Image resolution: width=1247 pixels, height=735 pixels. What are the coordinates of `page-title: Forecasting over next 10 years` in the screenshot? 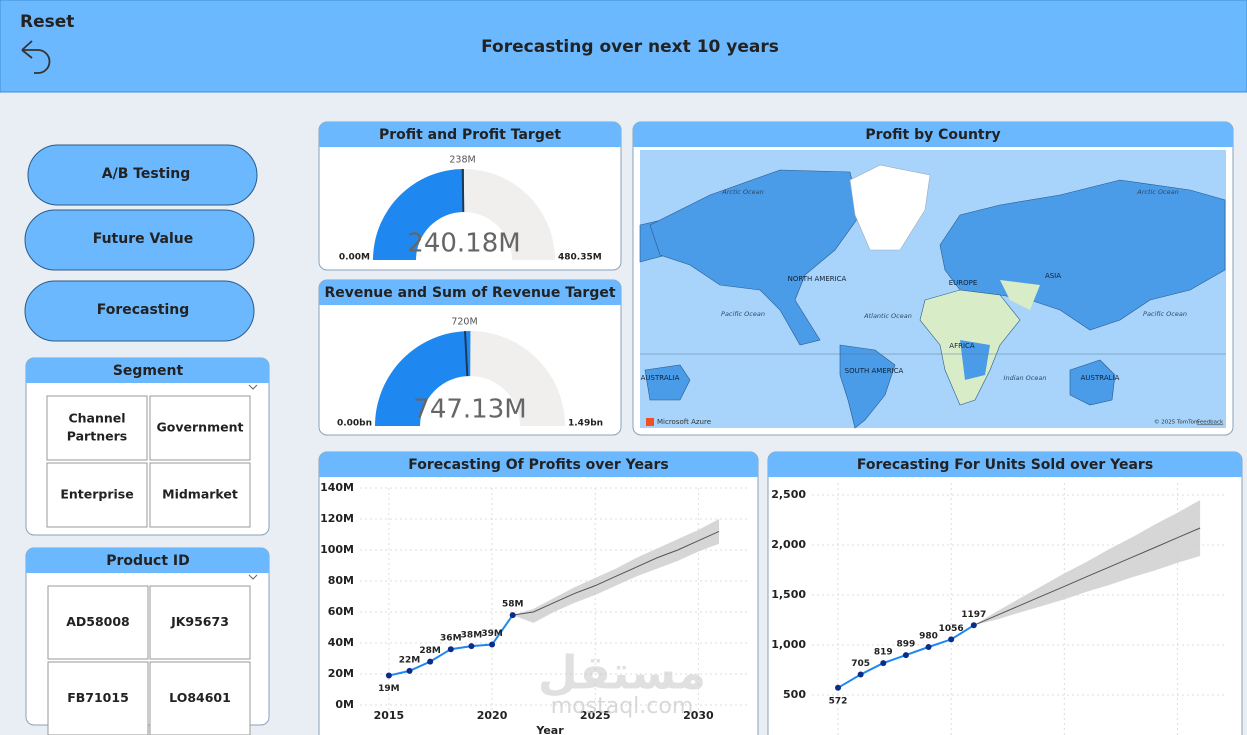 It's located at (630, 47).